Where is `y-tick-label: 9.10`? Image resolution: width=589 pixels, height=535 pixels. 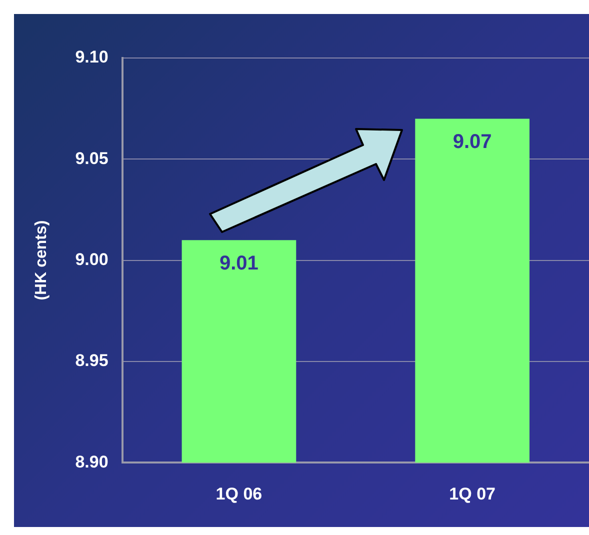
y-tick-label: 9.10 is located at coordinates (91, 57).